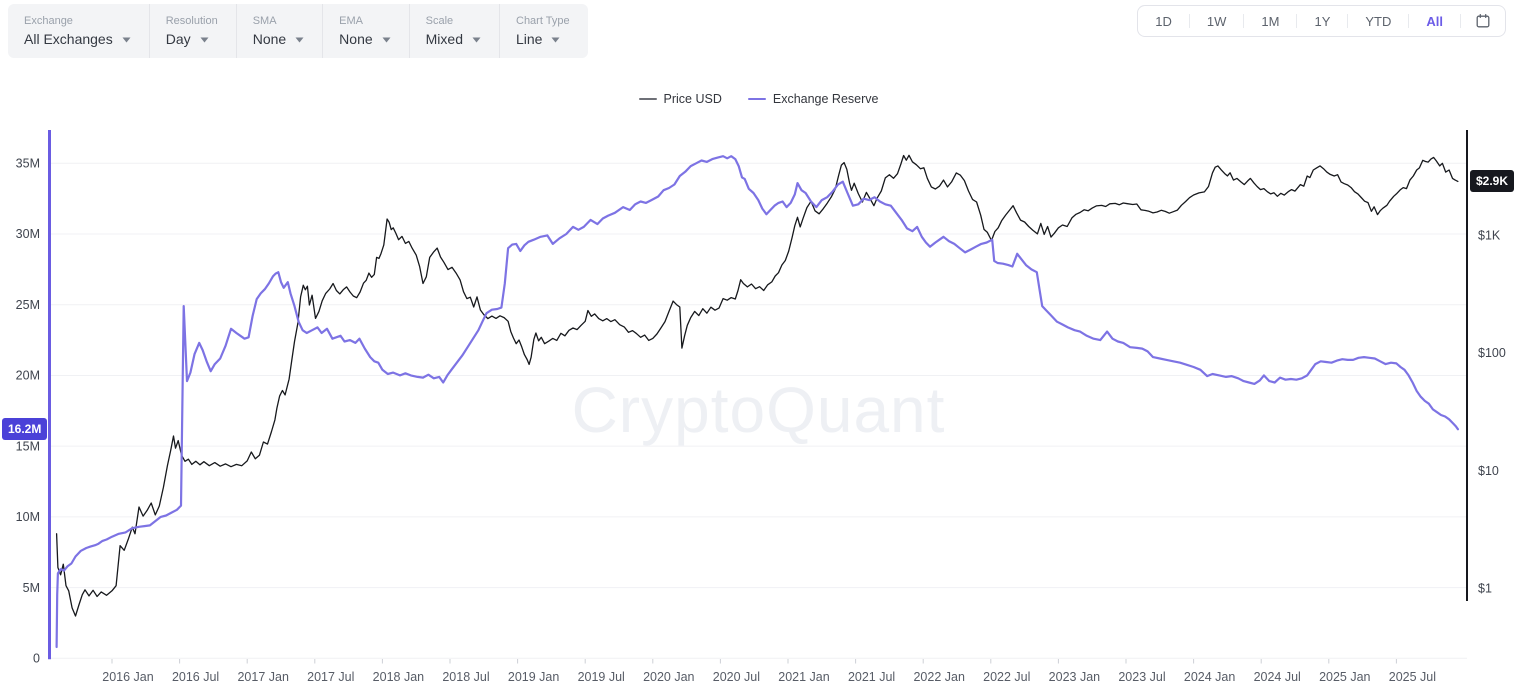 The width and height of the screenshot is (1517, 692). I want to click on y-axis-left-label: 5M, so click(31, 588).